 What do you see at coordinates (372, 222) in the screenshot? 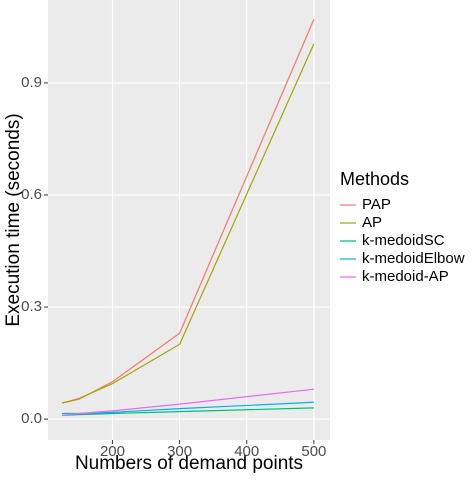
I see `legend-label: AP` at bounding box center [372, 222].